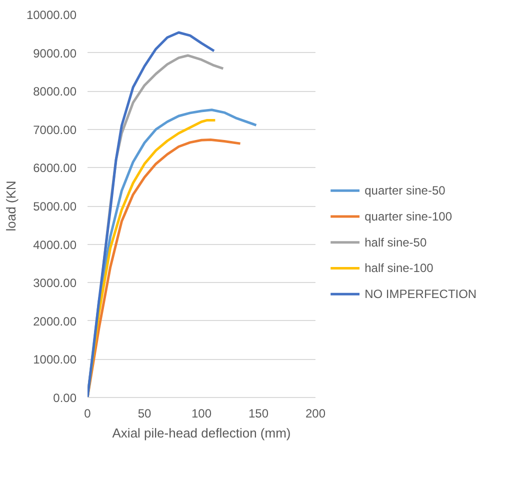 This screenshot has height=486, width=527. Describe the element at coordinates (51, 15) in the screenshot. I see `y-tick-label: 10000.00` at that location.